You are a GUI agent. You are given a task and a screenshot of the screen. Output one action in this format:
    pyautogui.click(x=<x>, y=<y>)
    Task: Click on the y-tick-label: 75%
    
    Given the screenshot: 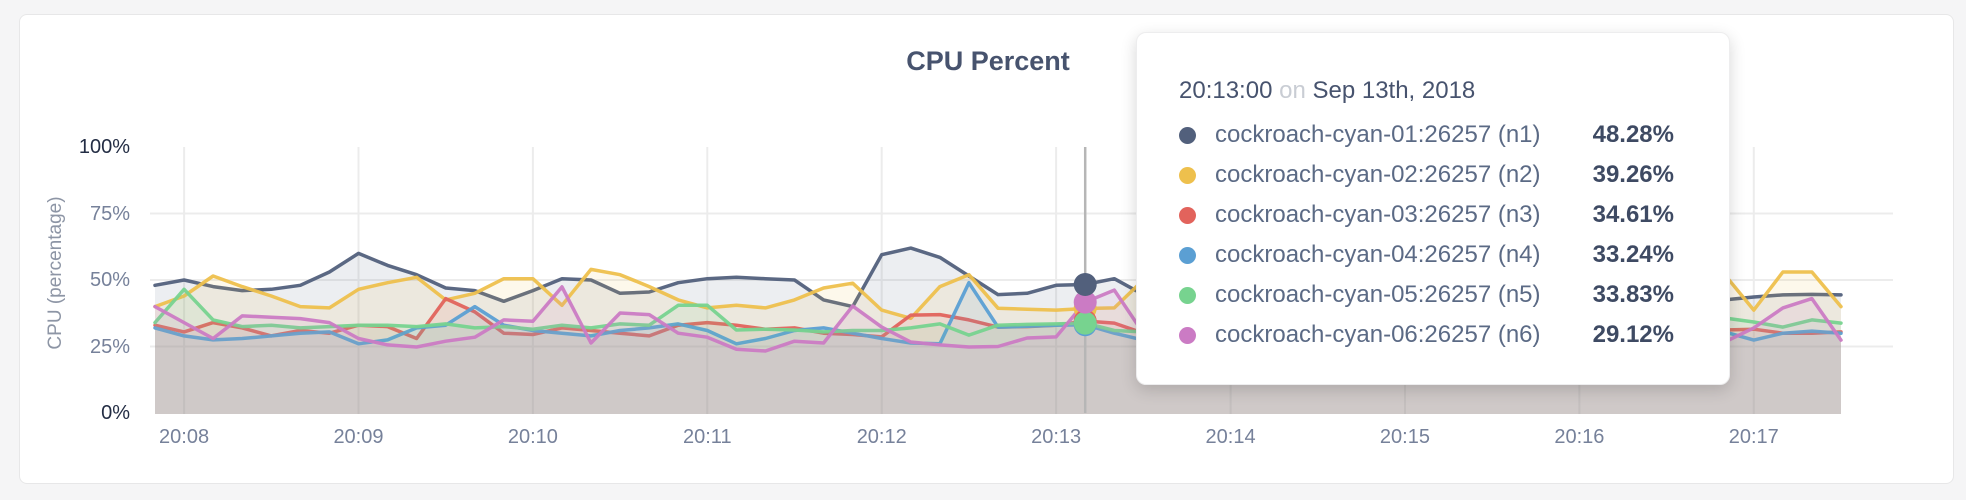 What is the action you would take?
    pyautogui.click(x=109, y=213)
    